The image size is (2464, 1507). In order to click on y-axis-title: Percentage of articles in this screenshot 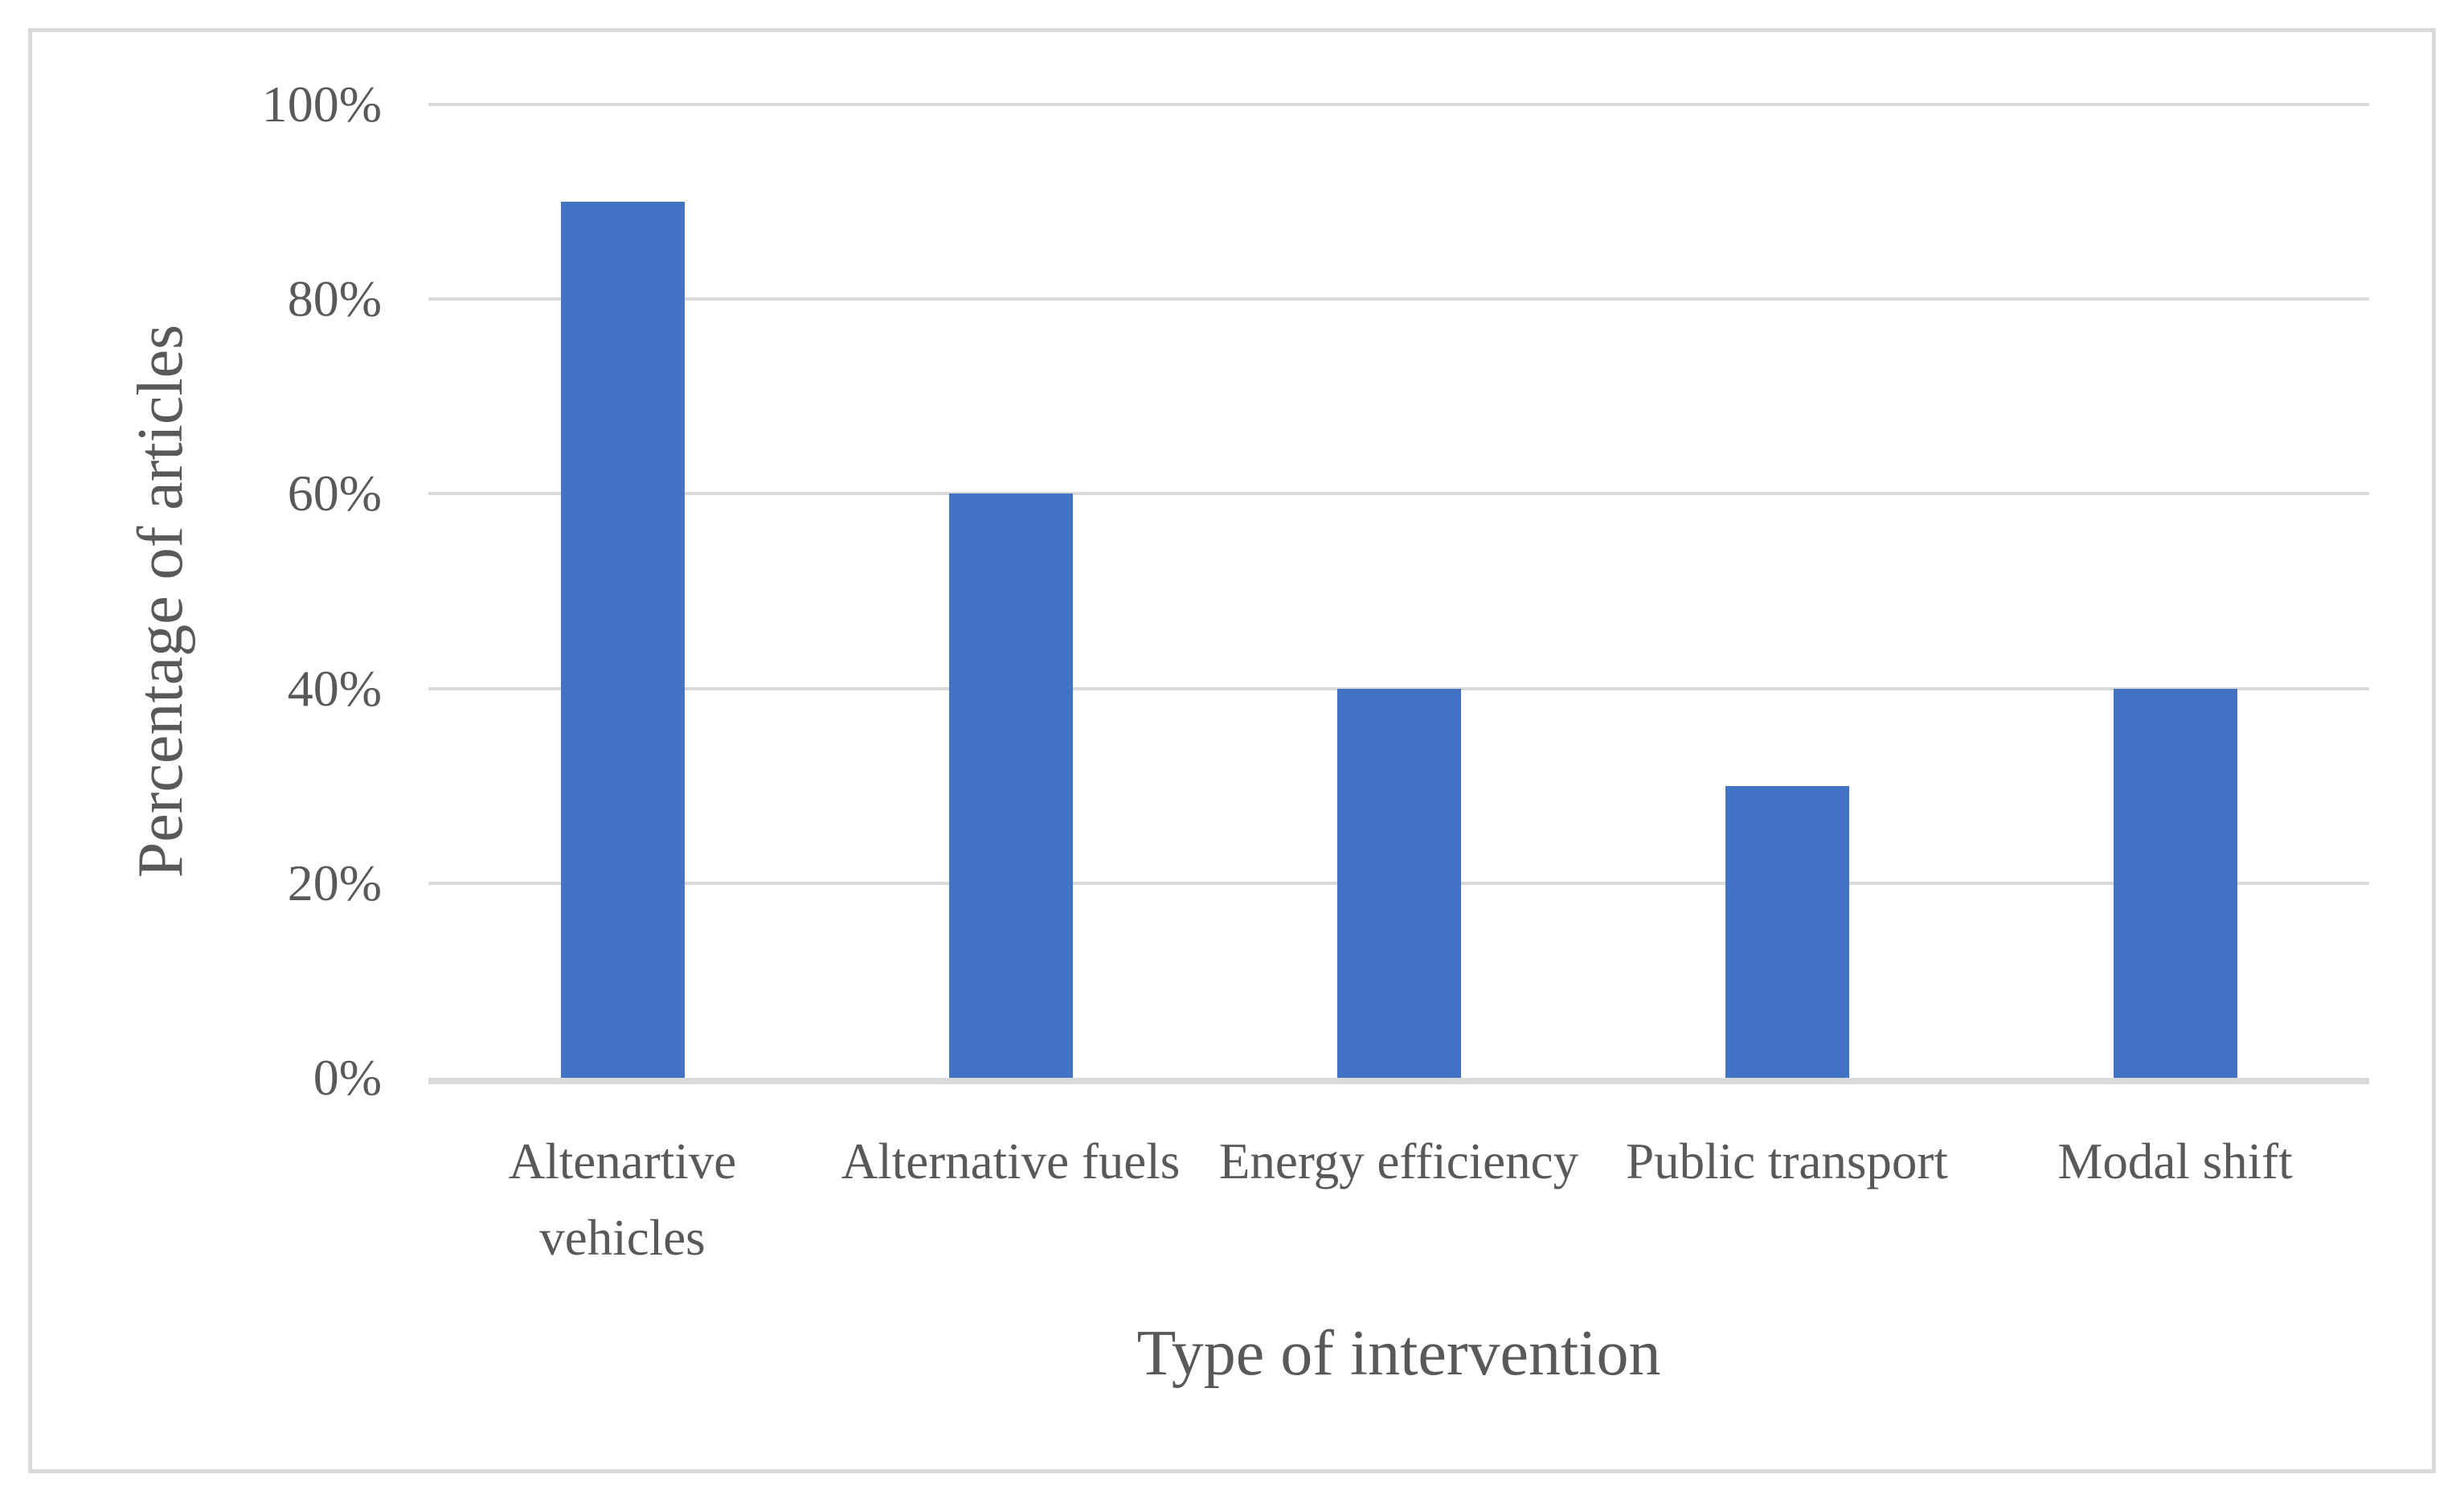, I will do `click(160, 601)`.